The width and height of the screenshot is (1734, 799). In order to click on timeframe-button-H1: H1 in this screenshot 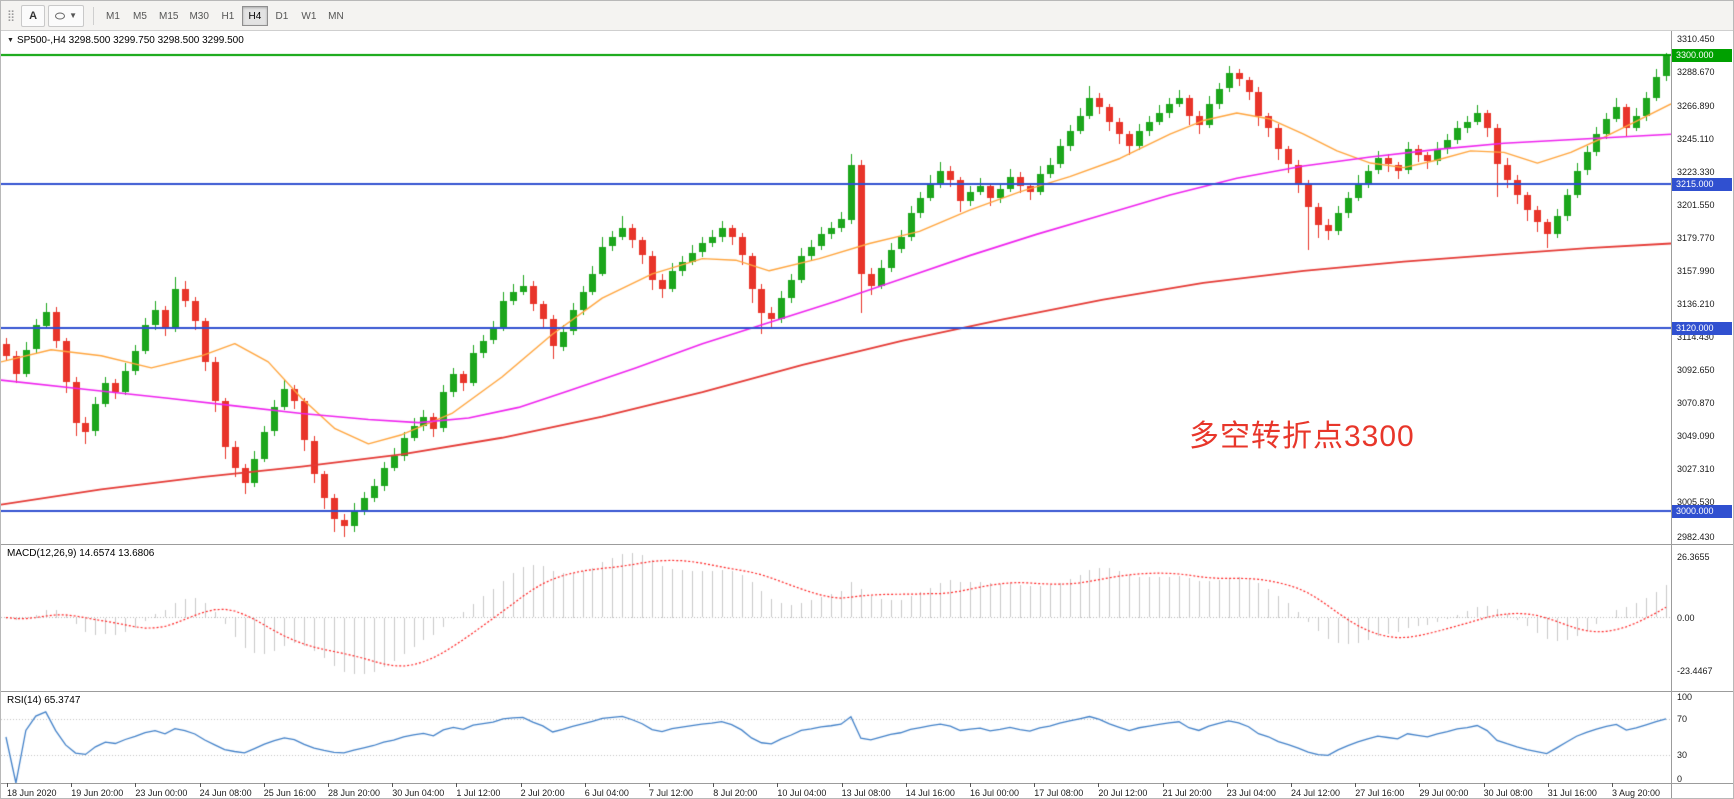, I will do `click(228, 16)`.